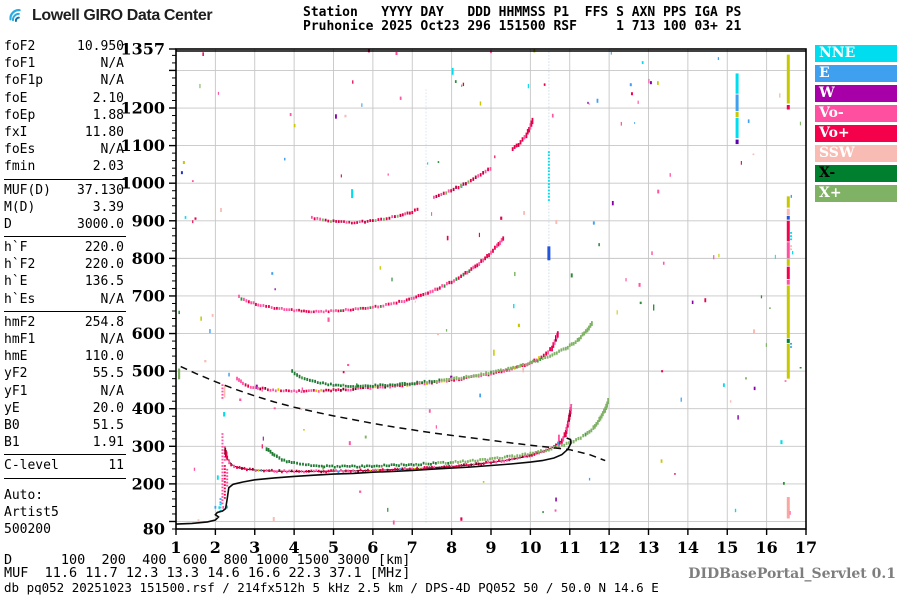 The height and width of the screenshot is (600, 900). I want to click on legend-item-ssw: SSW, so click(856, 153).